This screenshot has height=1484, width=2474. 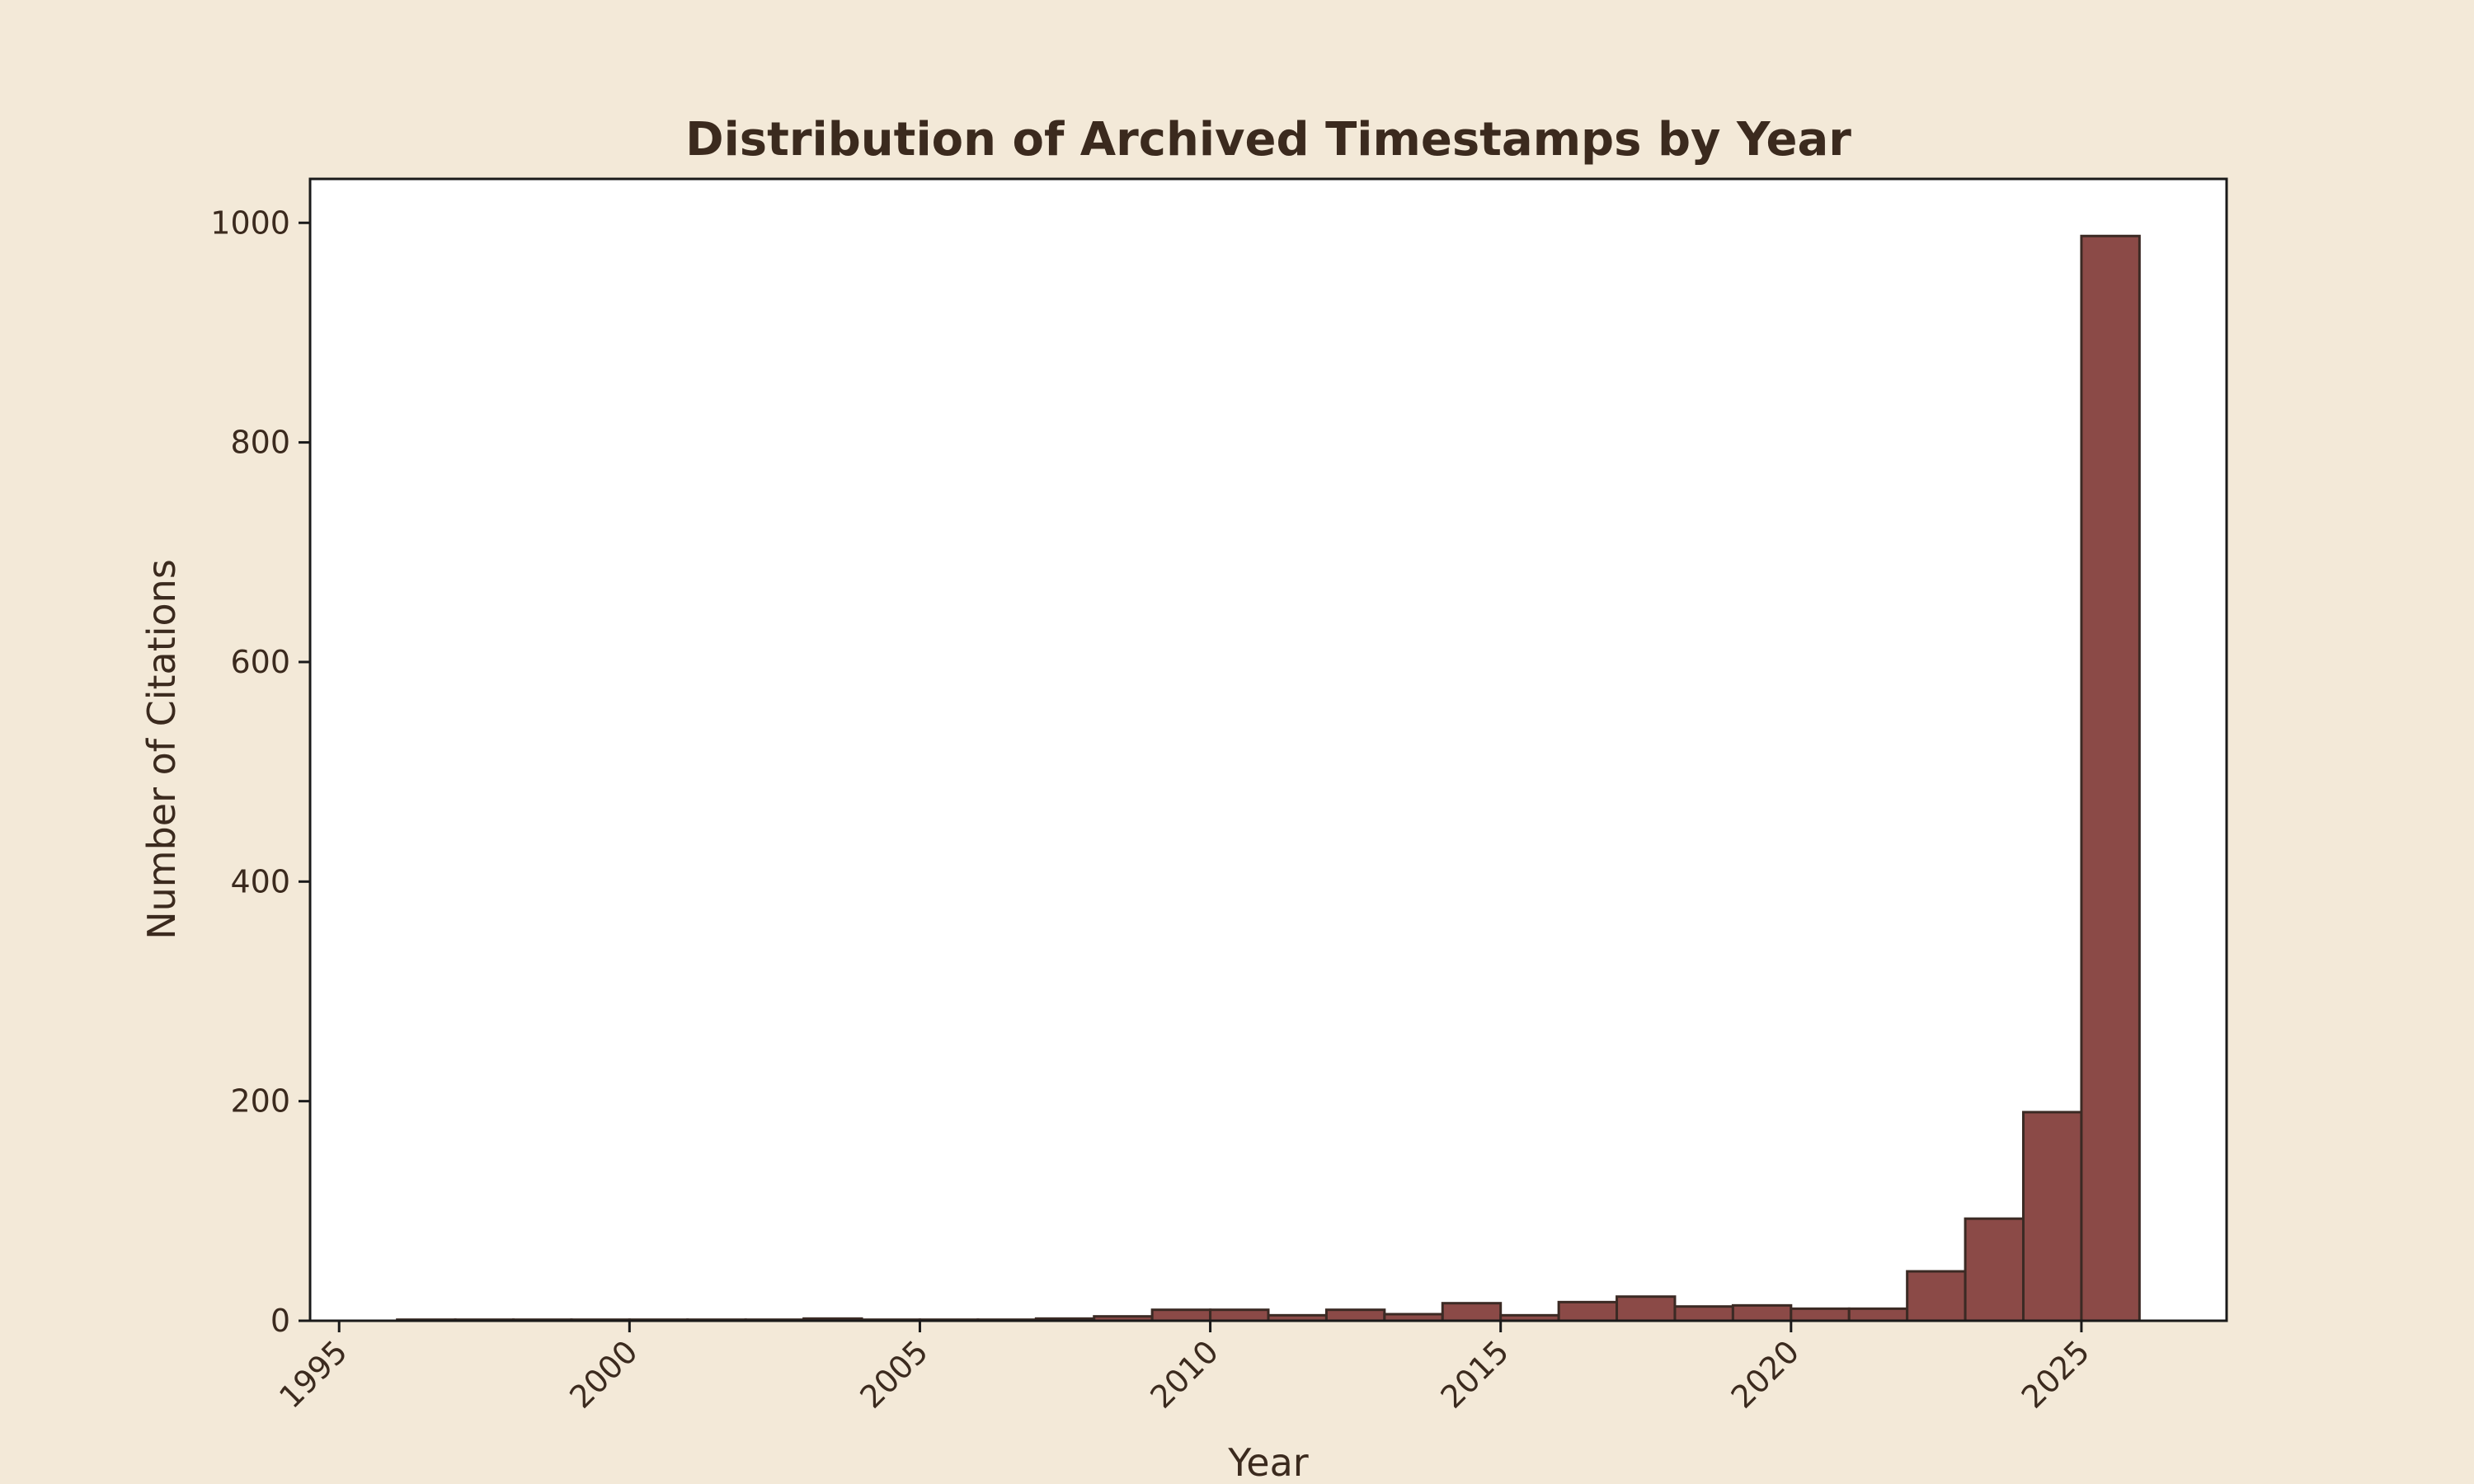 I want to click on y-tick-label-200: 200, so click(x=260, y=1101).